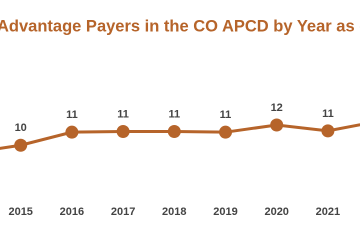 The height and width of the screenshot is (240, 360). What do you see at coordinates (174, 212) in the screenshot?
I see `x-tick-label: 2018` at bounding box center [174, 212].